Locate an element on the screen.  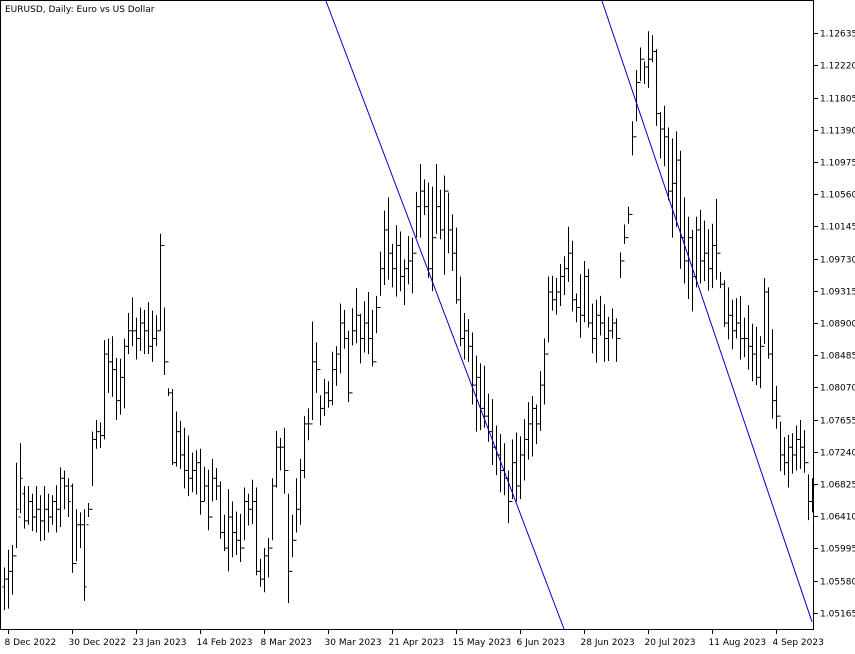
price-tick-label: 1.08070 is located at coordinates (837, 389).